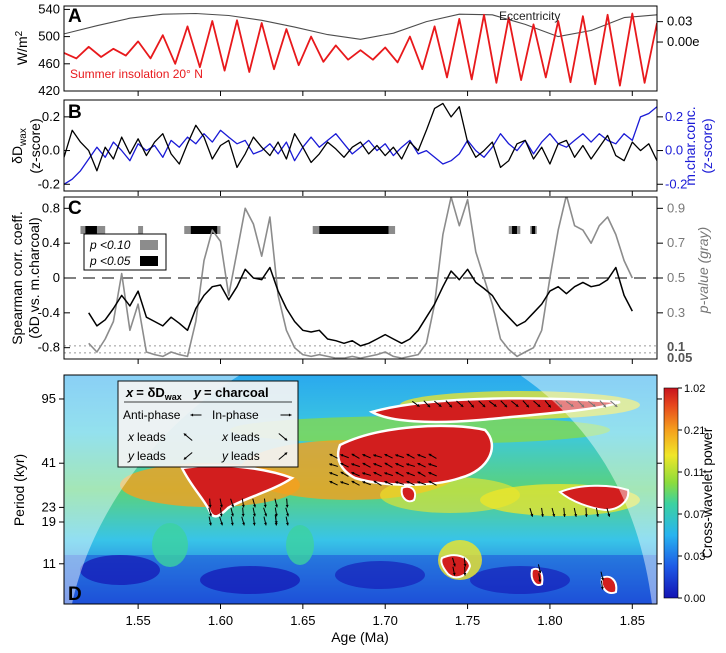 The height and width of the screenshot is (653, 726). Describe the element at coordinates (110, 261) in the screenshot. I see `legend-black-label: p <0.05` at that location.